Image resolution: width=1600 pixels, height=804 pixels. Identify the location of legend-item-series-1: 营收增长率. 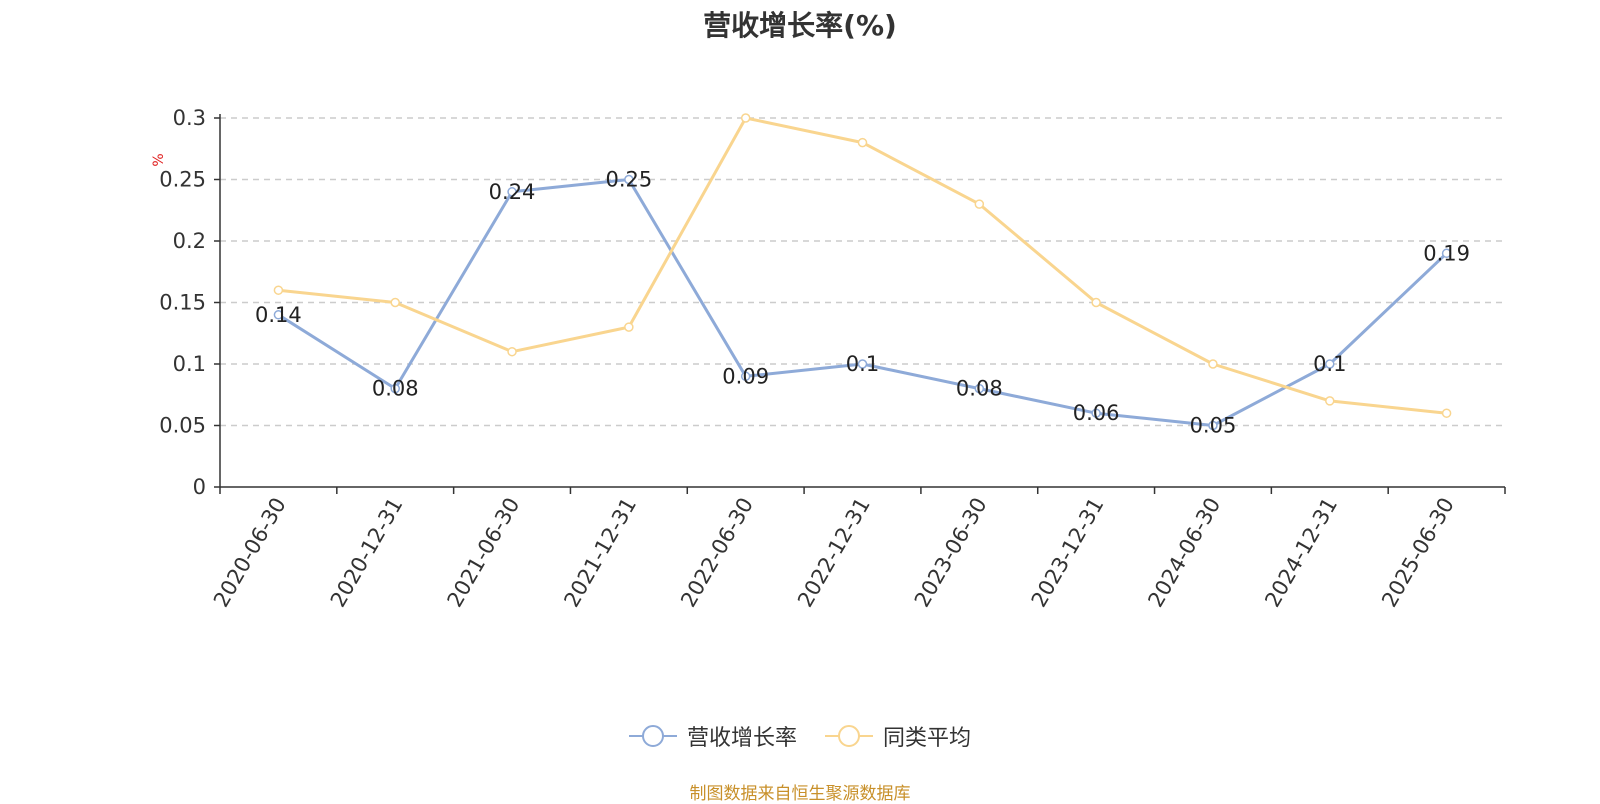
(712, 736).